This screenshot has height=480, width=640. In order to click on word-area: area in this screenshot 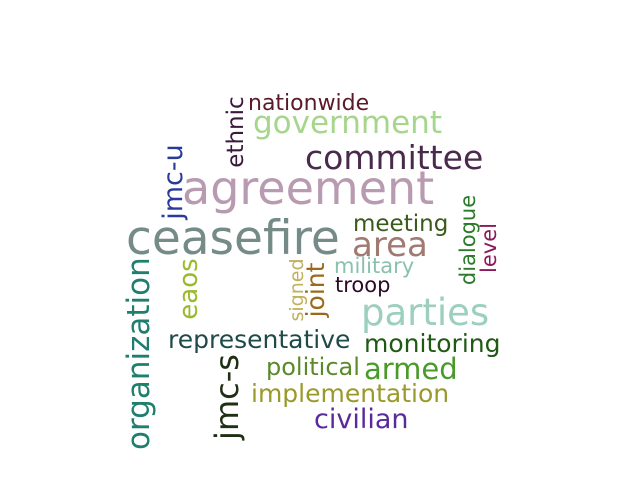, I will do `click(390, 245)`.